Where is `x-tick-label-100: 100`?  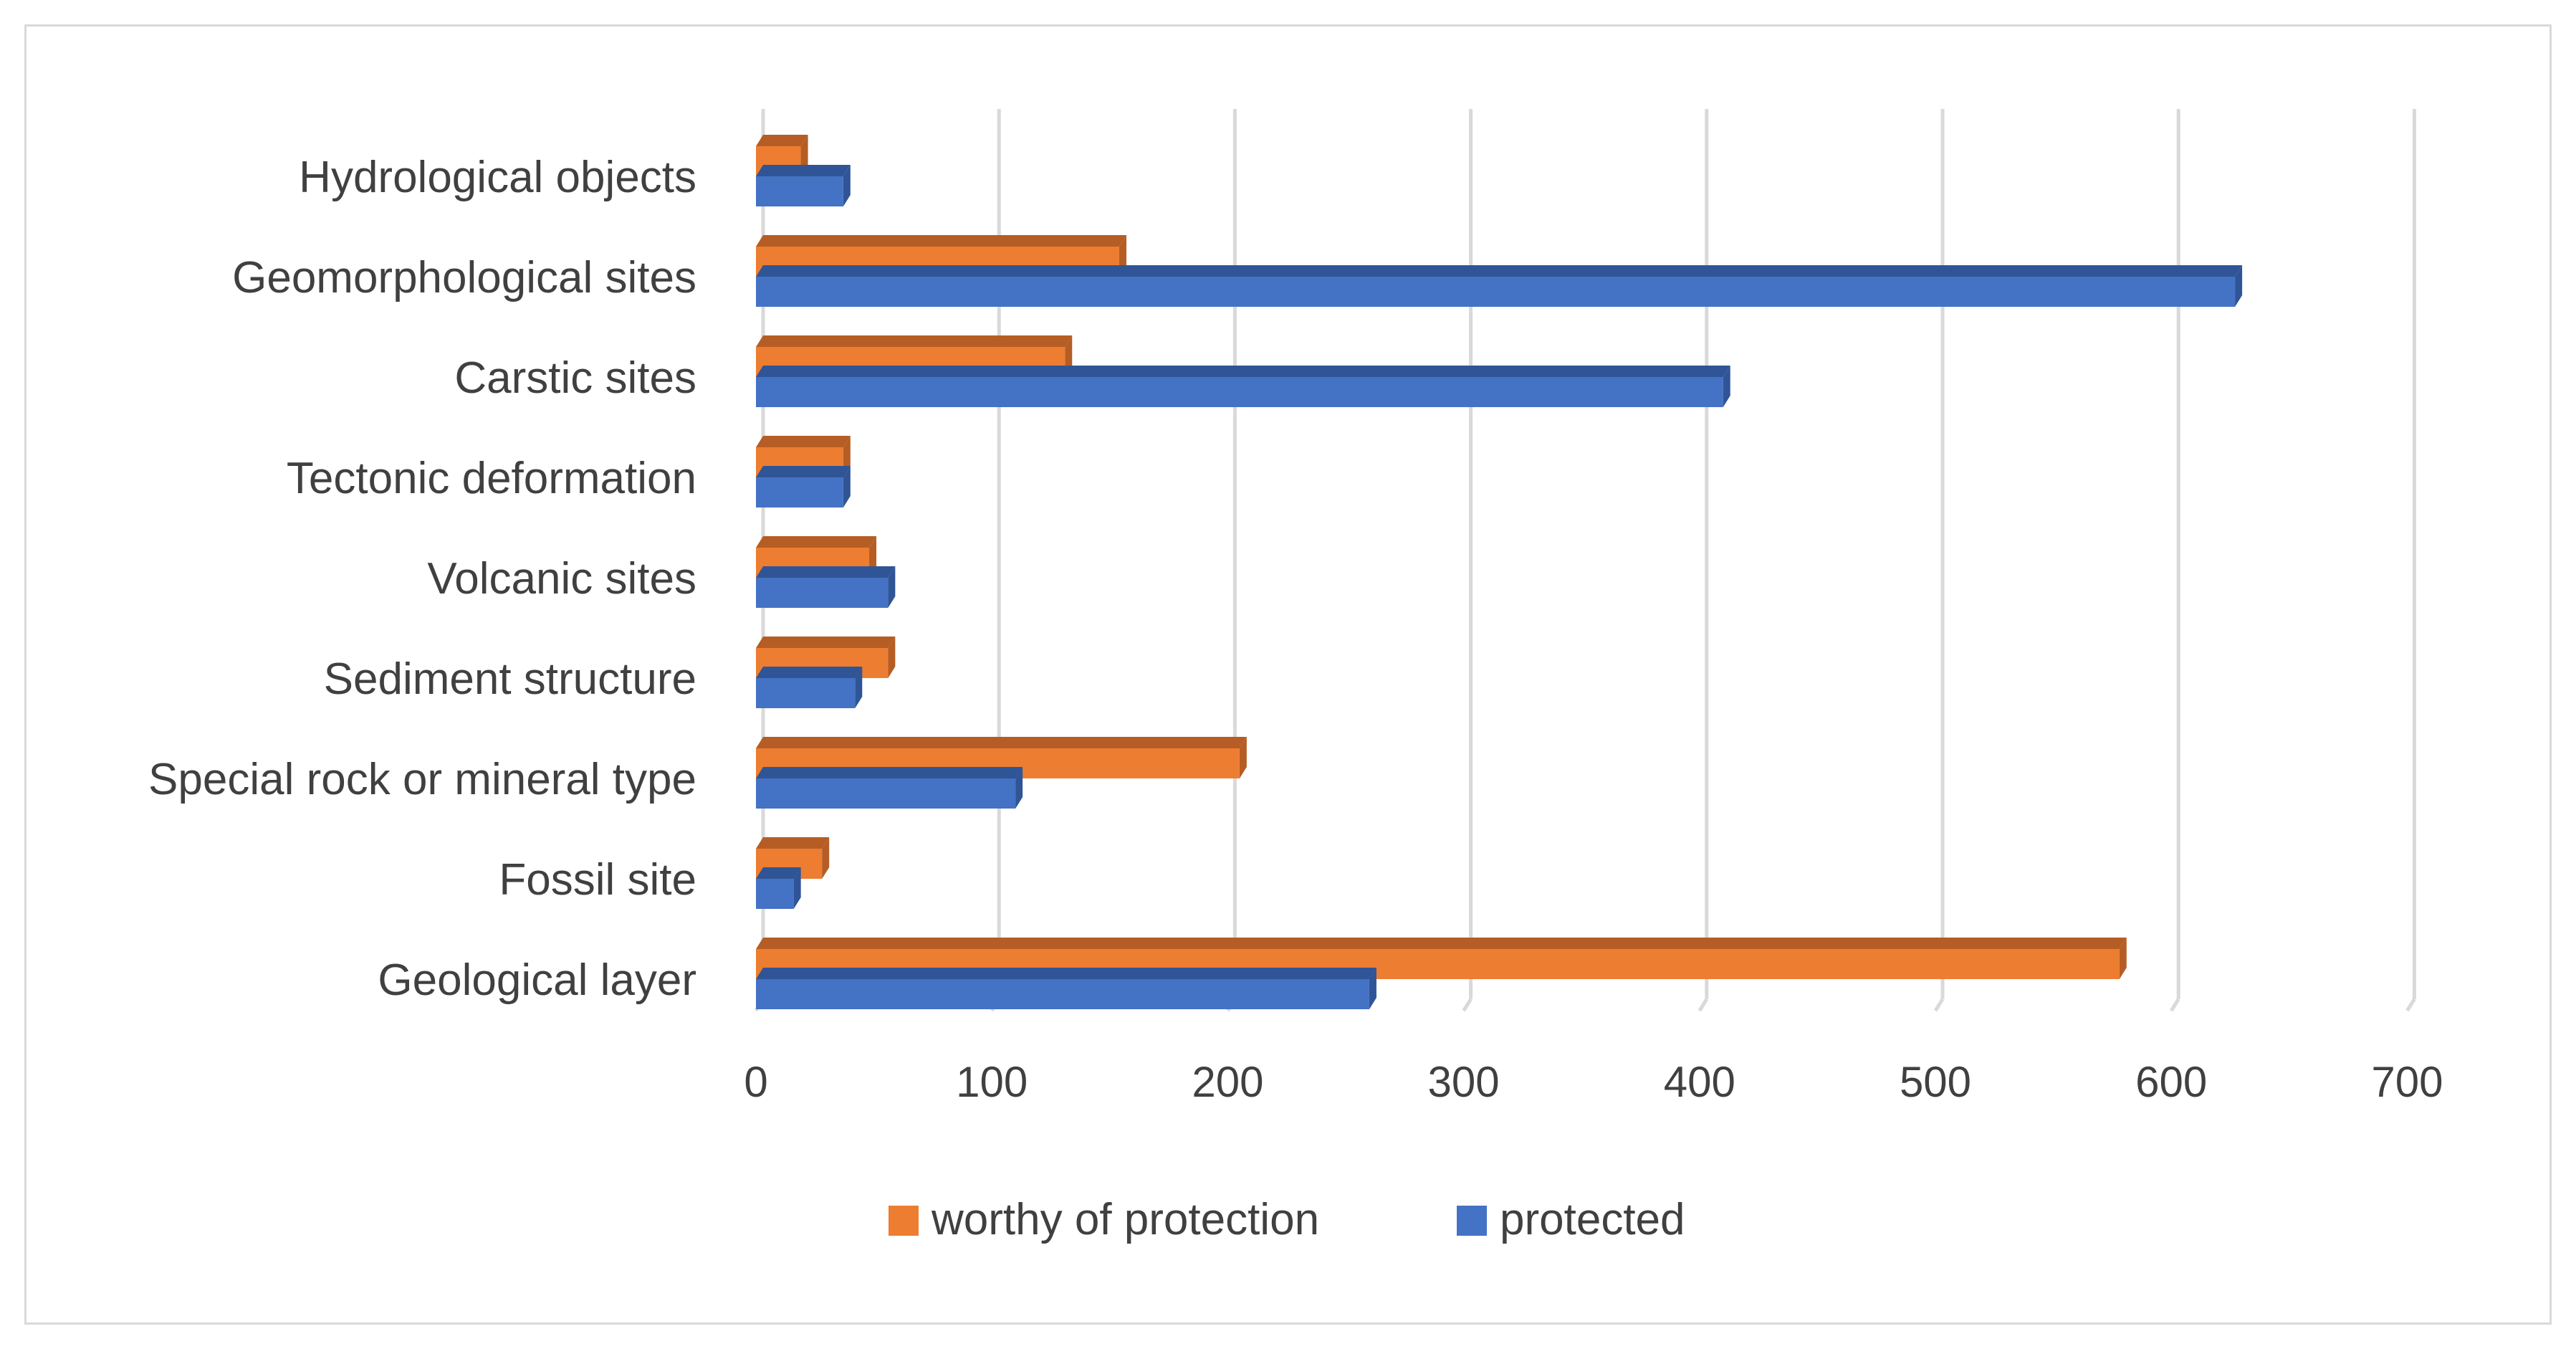
x-tick-label-100: 100 is located at coordinates (992, 1082).